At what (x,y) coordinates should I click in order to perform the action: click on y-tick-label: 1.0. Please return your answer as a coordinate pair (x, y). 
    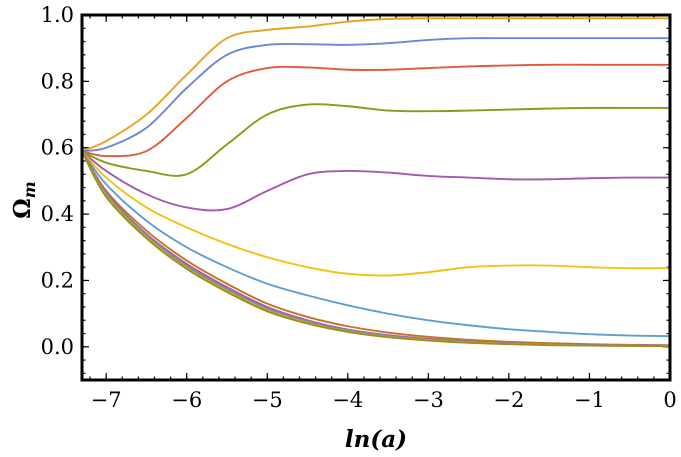
    Looking at the image, I should click on (57, 15).